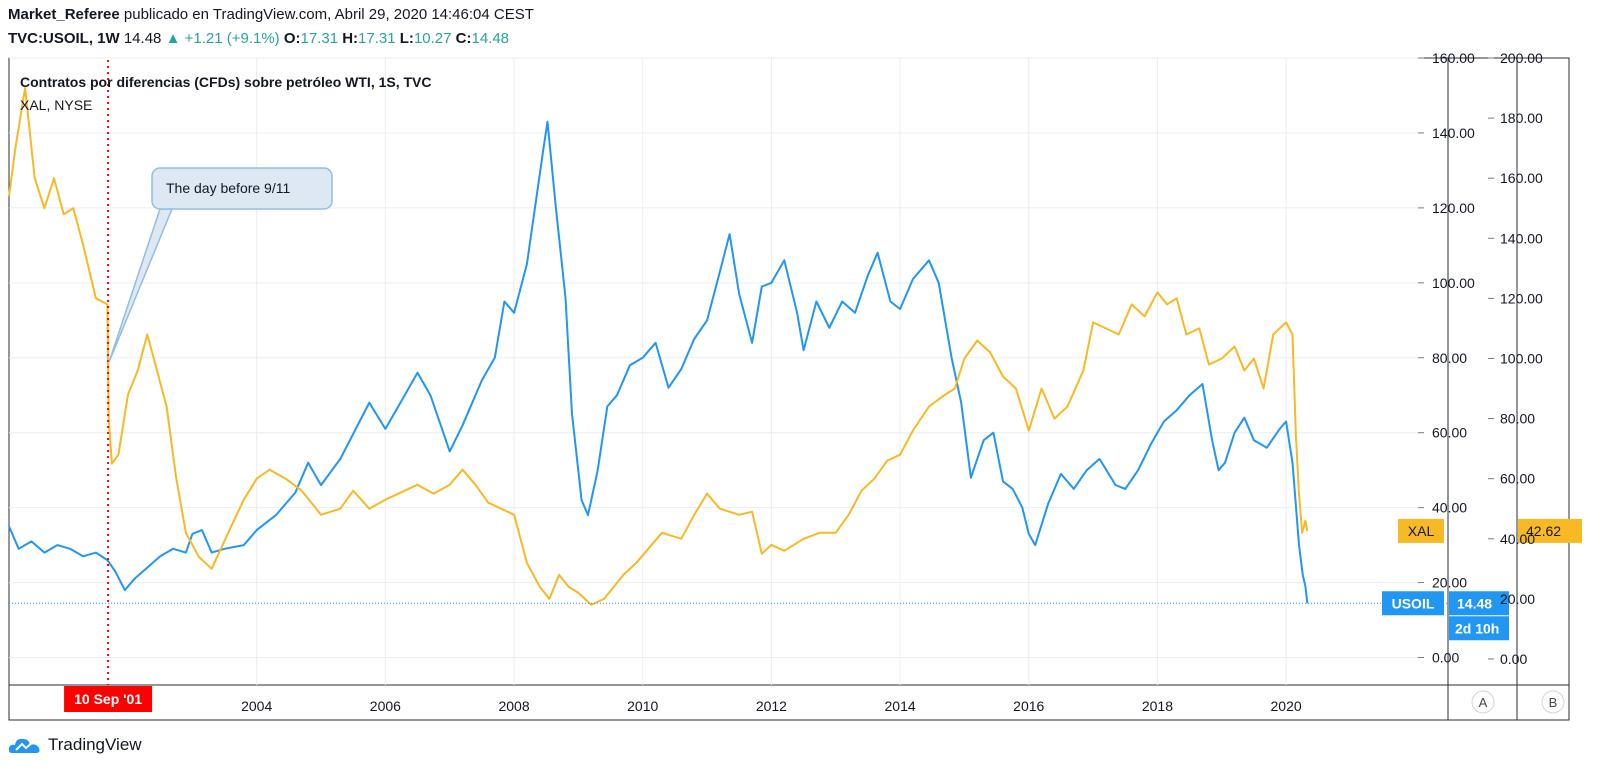  Describe the element at coordinates (1286, 706) in the screenshot. I see `time-tick-2020: 2020` at that location.